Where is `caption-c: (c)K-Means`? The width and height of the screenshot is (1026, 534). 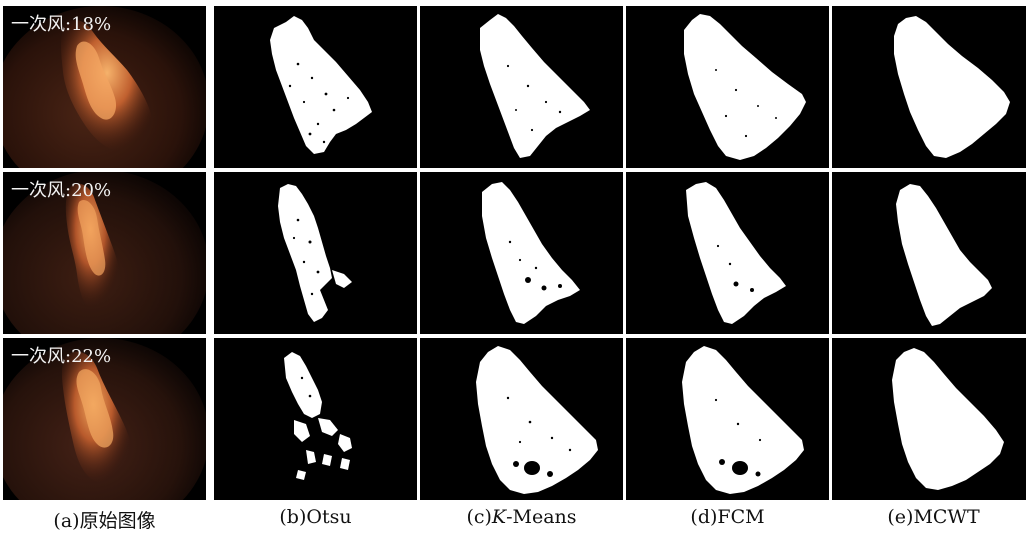
caption-c: (c)K-Means is located at coordinates (521, 517).